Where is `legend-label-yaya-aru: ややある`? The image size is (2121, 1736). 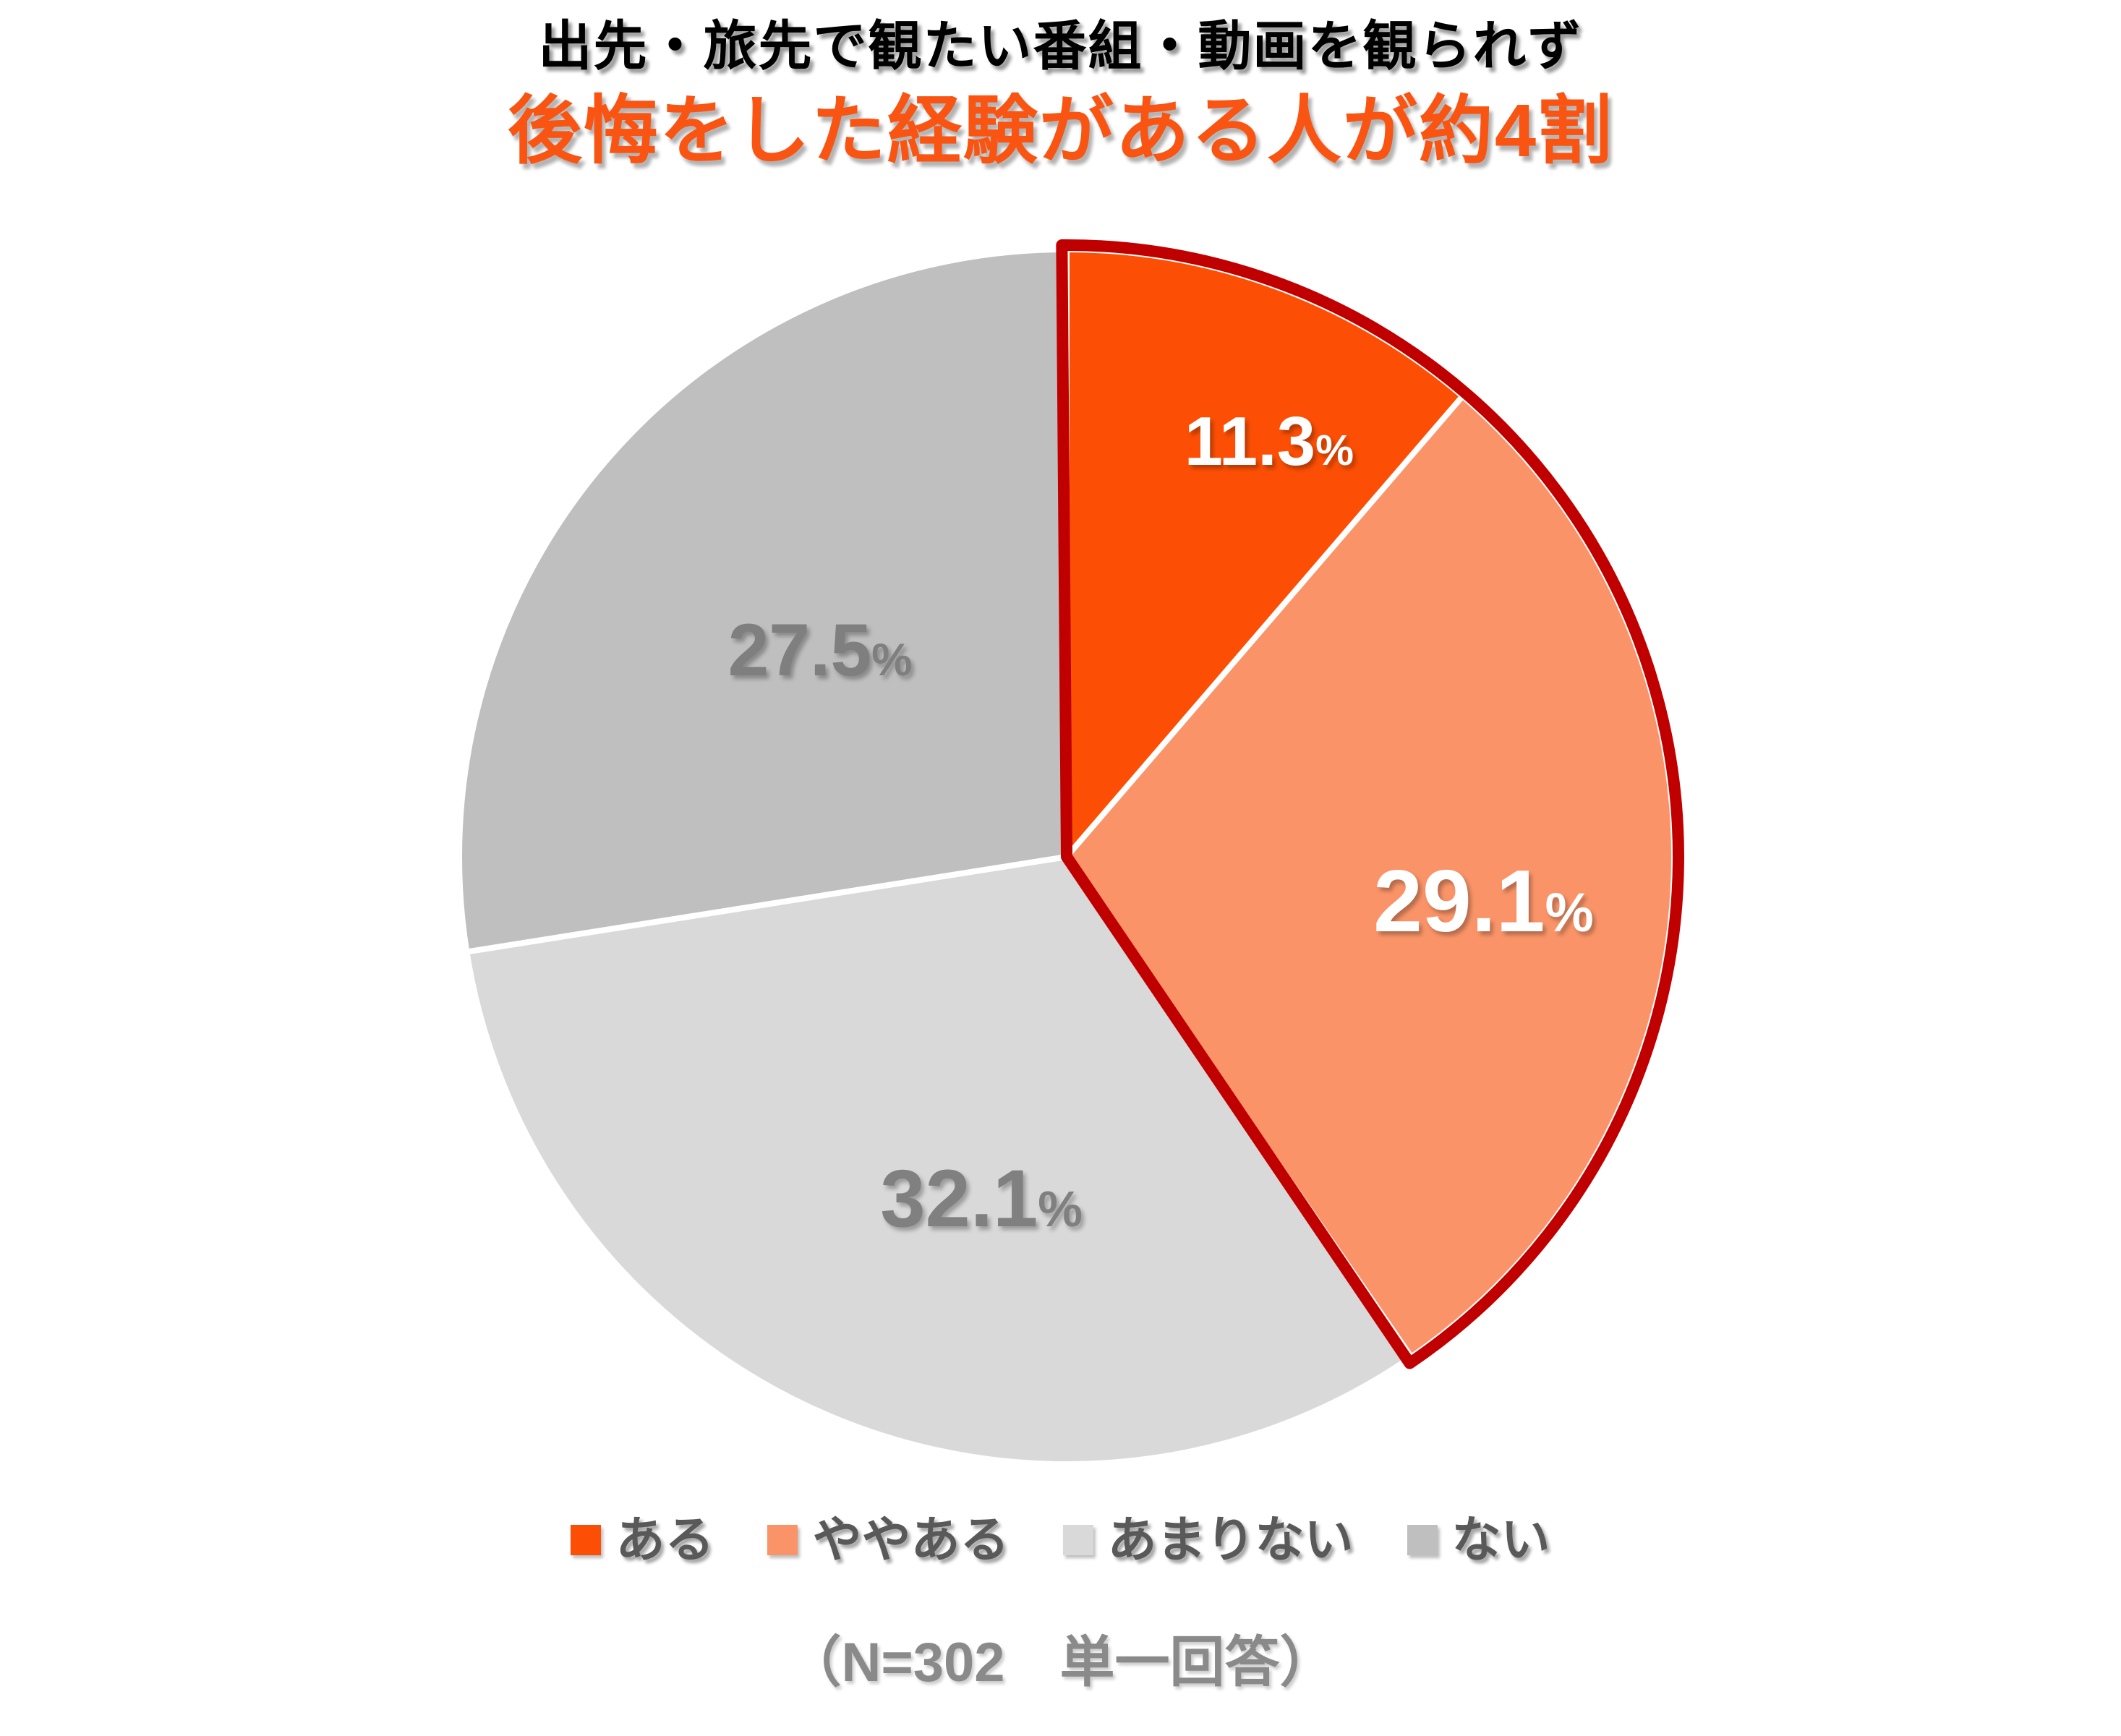 legend-label-yaya-aru: ややある is located at coordinates (911, 1540).